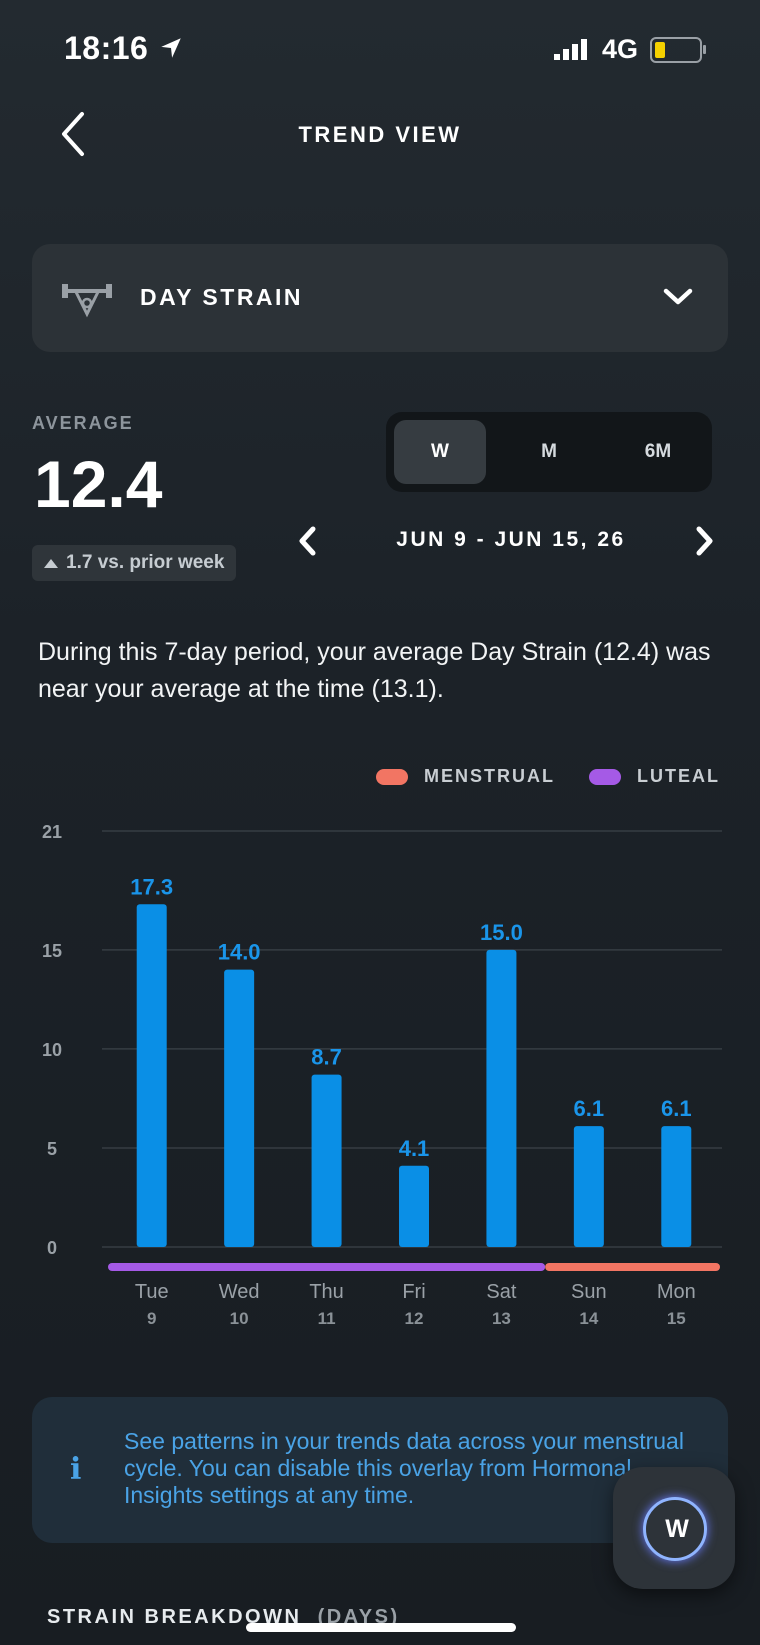 This screenshot has width=760, height=1645. What do you see at coordinates (358, 1617) in the screenshot?
I see `breakdown-subtitle: (DAYS)` at bounding box center [358, 1617].